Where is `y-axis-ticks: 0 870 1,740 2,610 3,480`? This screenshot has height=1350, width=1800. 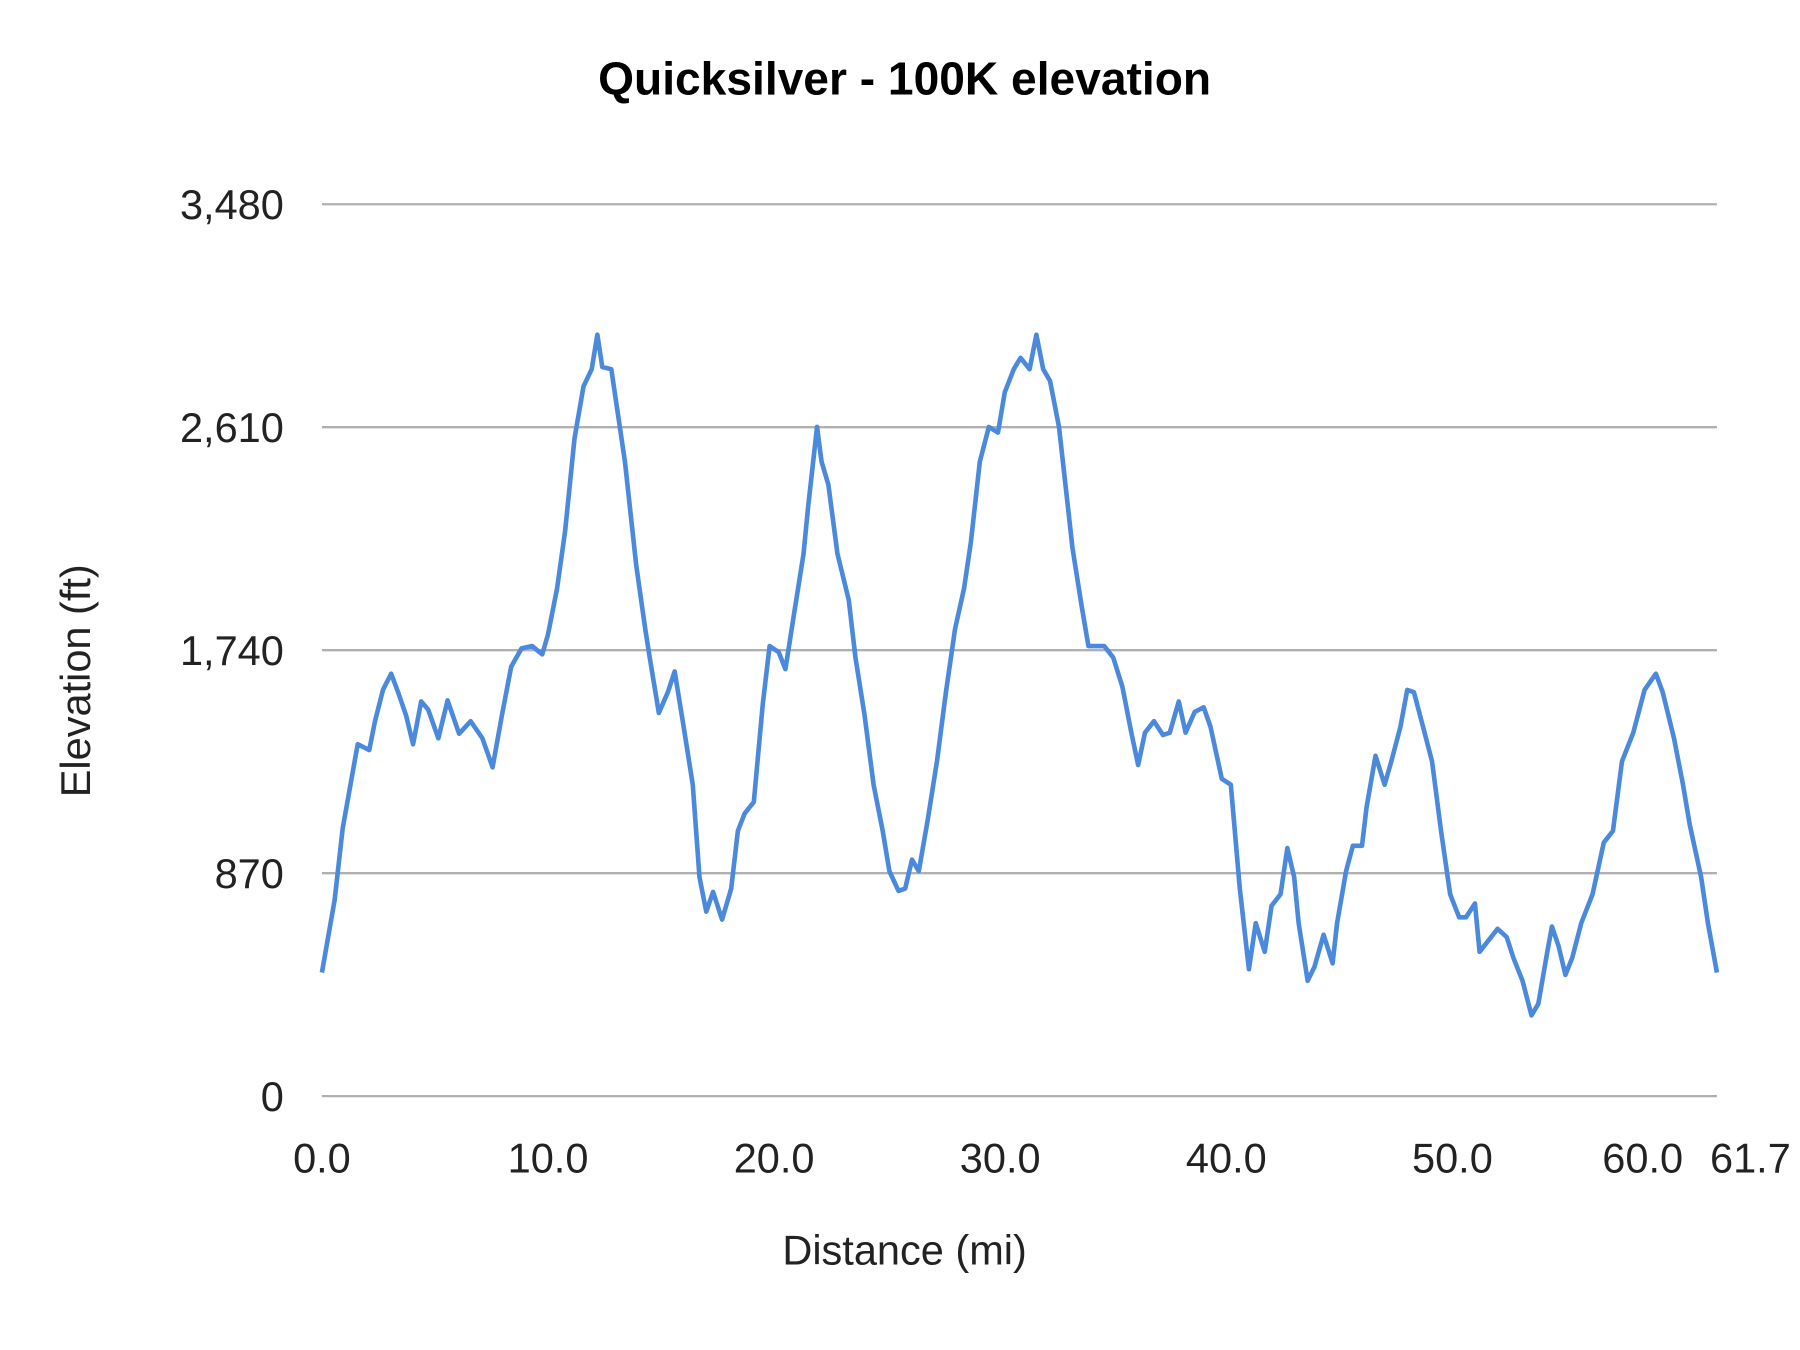
y-axis-ticks: 0 870 1,740 2,610 3,480 is located at coordinates (232, 650).